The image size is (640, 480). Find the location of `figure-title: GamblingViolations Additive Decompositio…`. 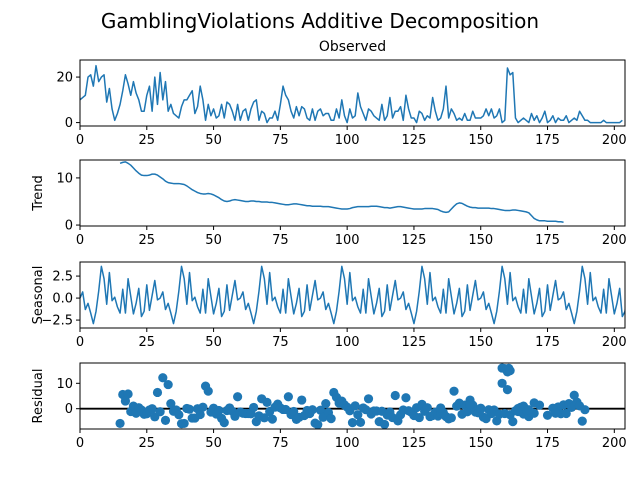

figure-title: GamblingViolations Additive Decompositio… is located at coordinates (320, 21).